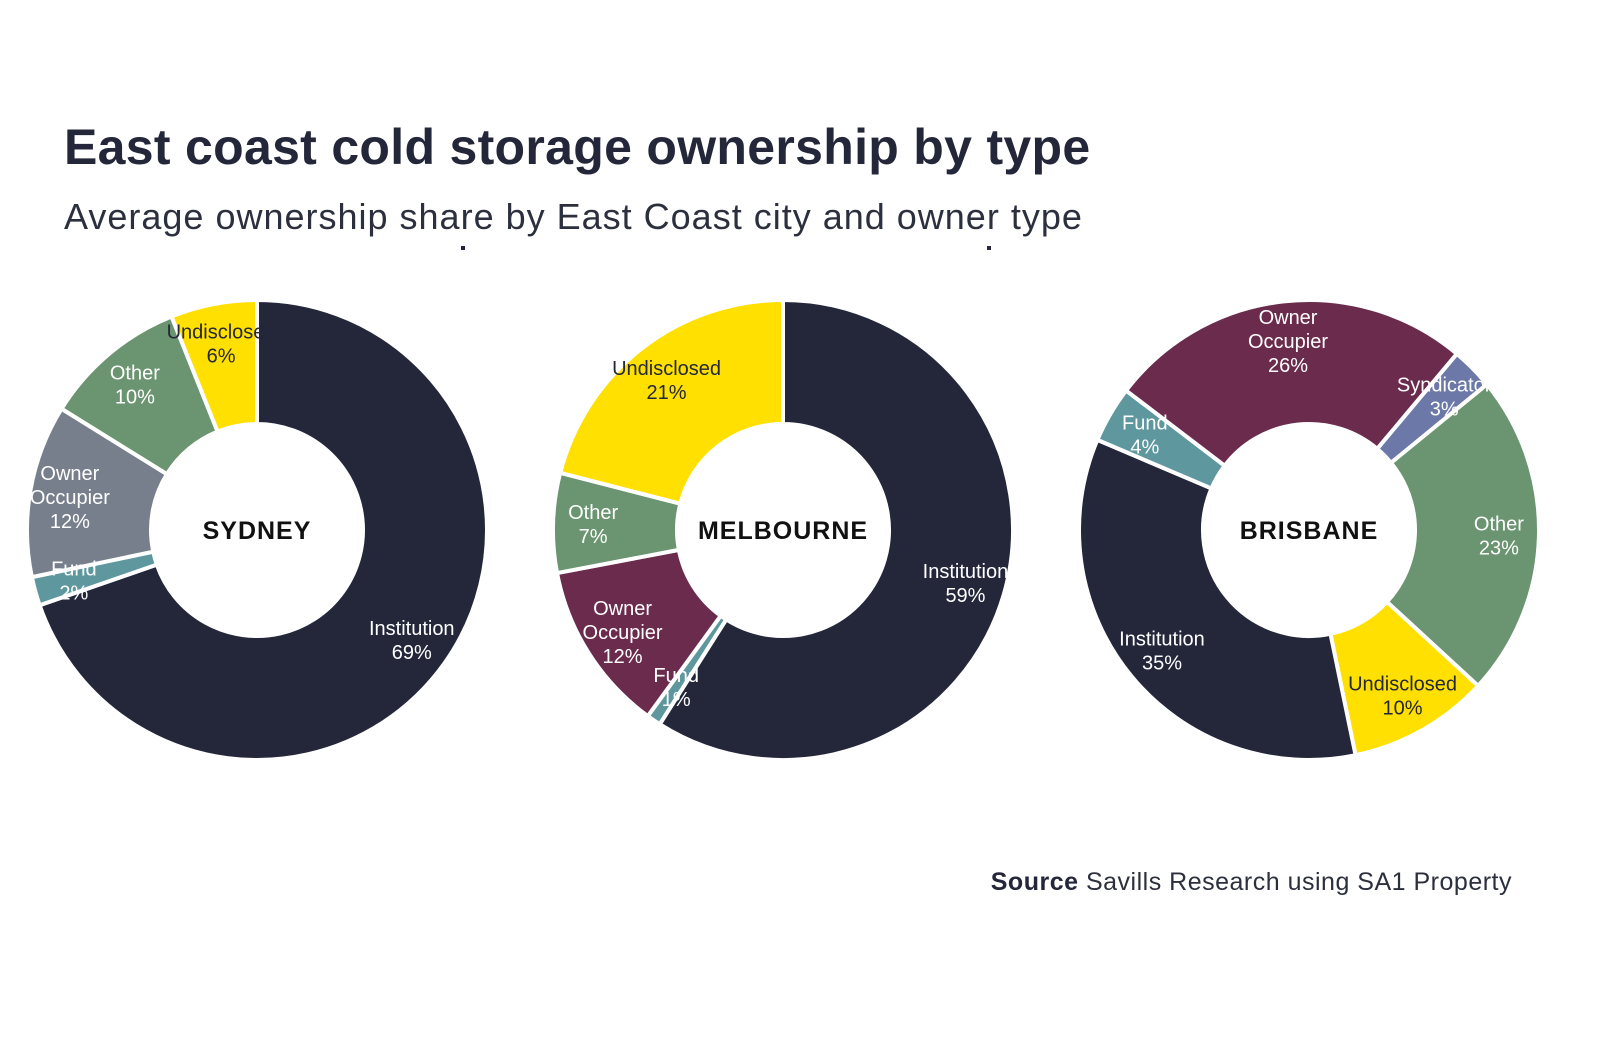 The height and width of the screenshot is (1046, 1624). I want to click on brisbane-slice-label-fund: Fund 4%, so click(1145, 435).